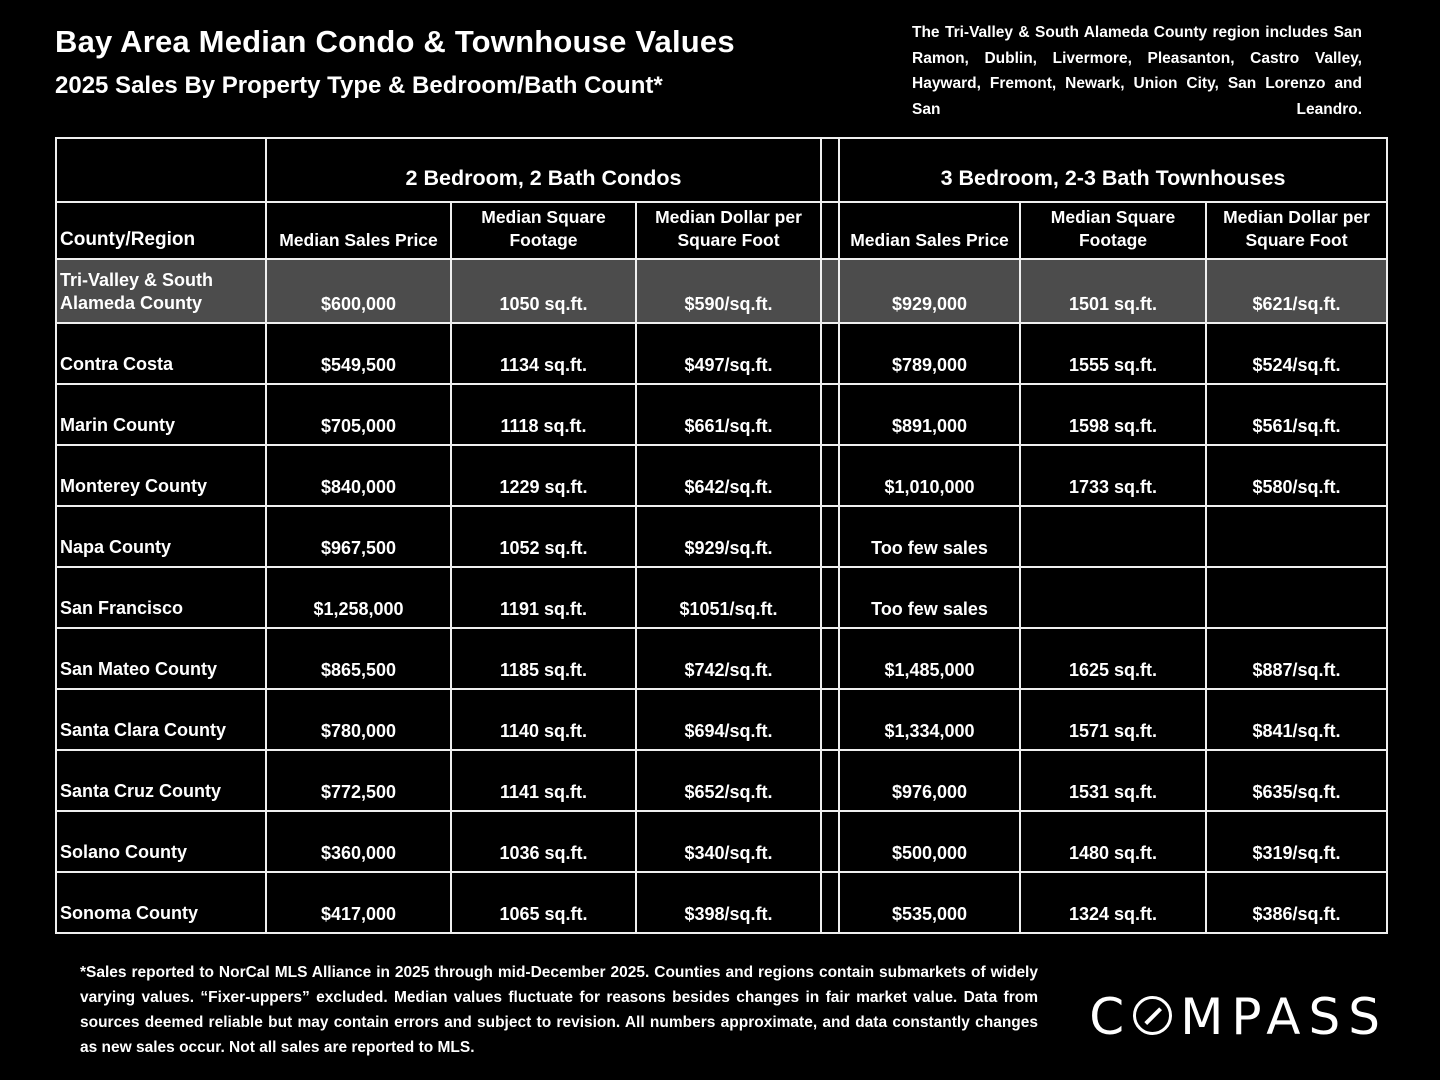 Image resolution: width=1440 pixels, height=1080 pixels. What do you see at coordinates (161, 902) in the screenshot?
I see `county-cell: Sonoma County` at bounding box center [161, 902].